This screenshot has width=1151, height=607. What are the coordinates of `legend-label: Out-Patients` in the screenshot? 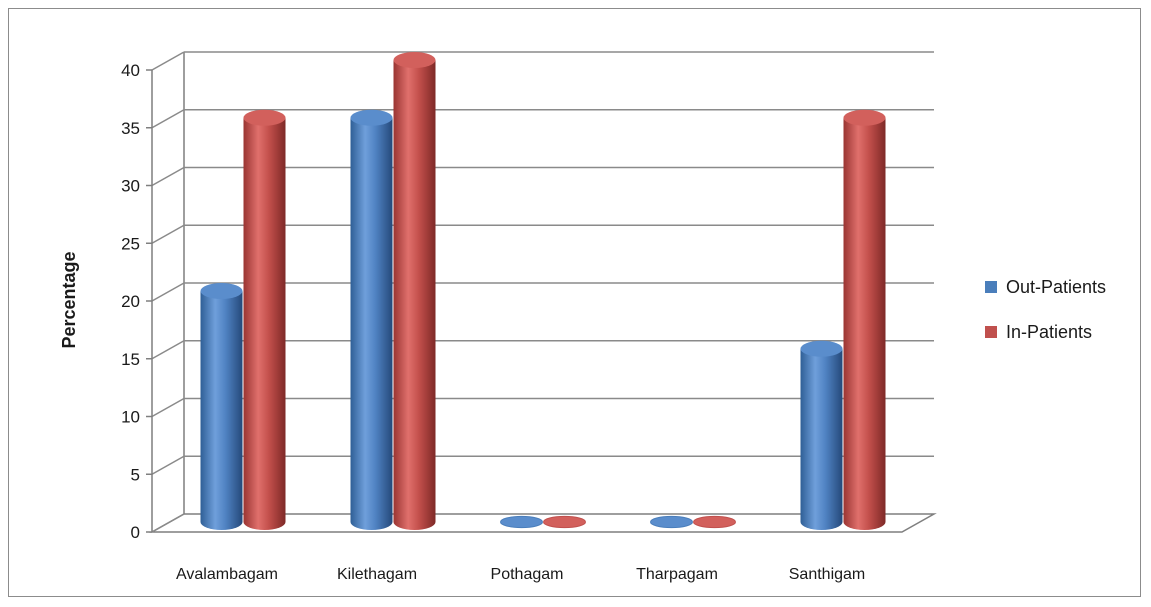 It's located at (1056, 287).